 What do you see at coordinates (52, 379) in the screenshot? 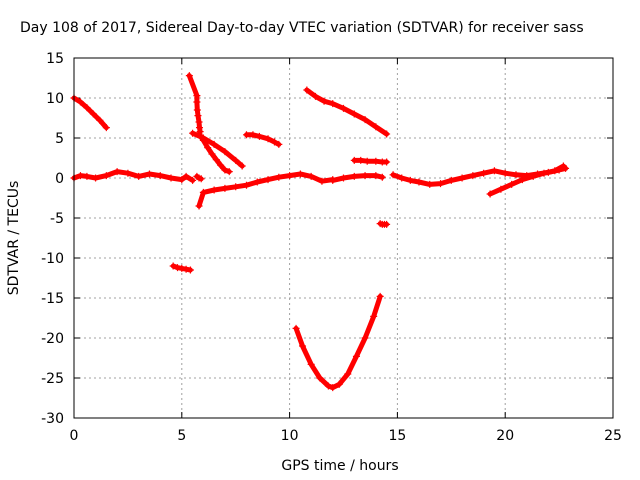
I see `y-tick-label: -25` at bounding box center [52, 379].